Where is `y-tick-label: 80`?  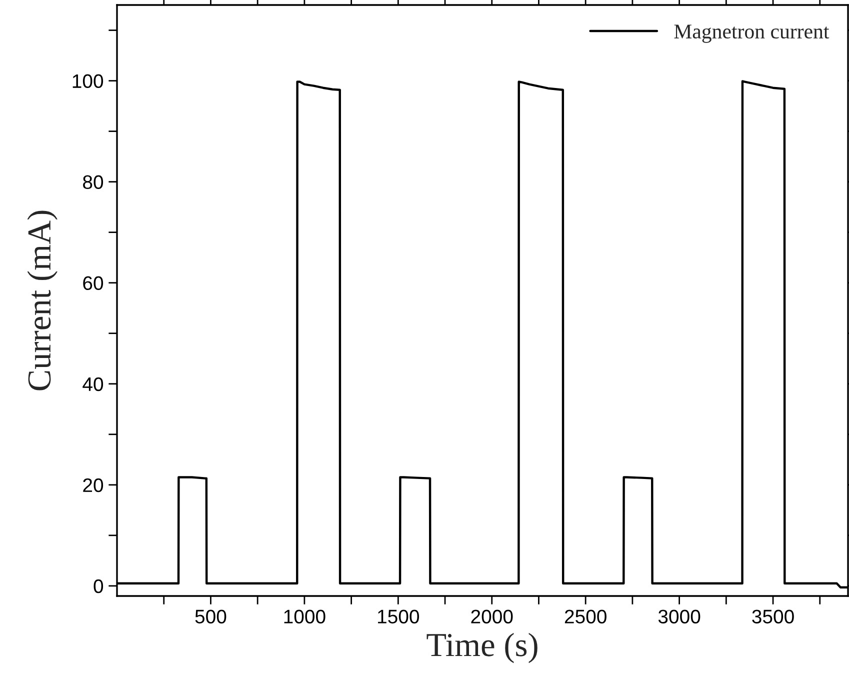
y-tick-label: 80 is located at coordinates (93, 182).